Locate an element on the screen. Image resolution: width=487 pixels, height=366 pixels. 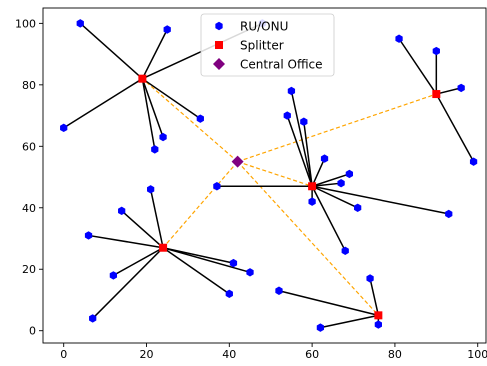
legend: RU/ONU Splitter Central Office is located at coordinates (267, 45).